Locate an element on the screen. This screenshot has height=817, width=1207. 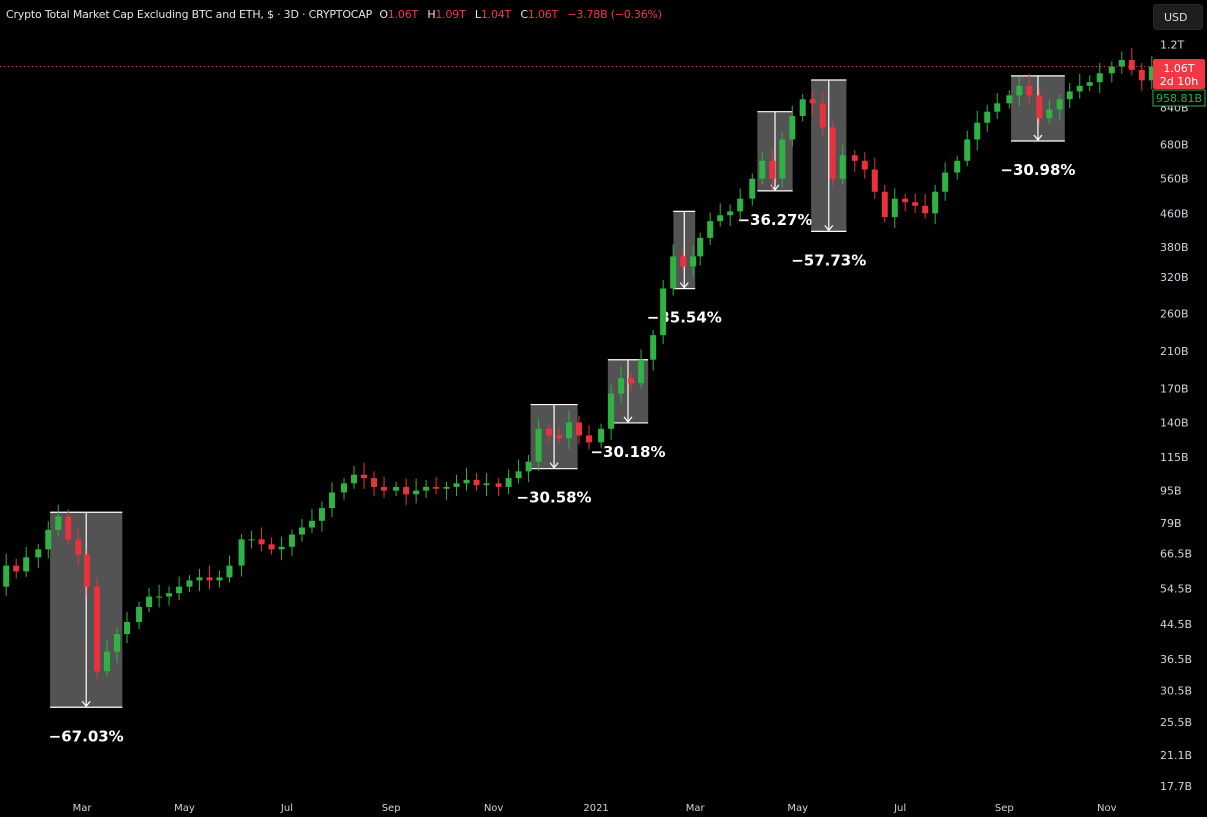
y-tick-label: 21.1B is located at coordinates (1176, 755).